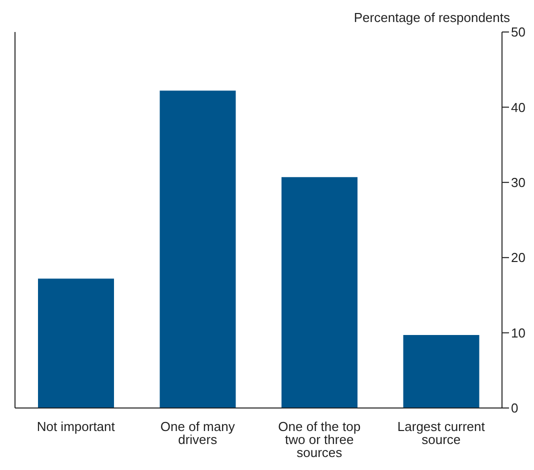  I want to click on x-tick-label: One of the top two or three sources, so click(319, 439).